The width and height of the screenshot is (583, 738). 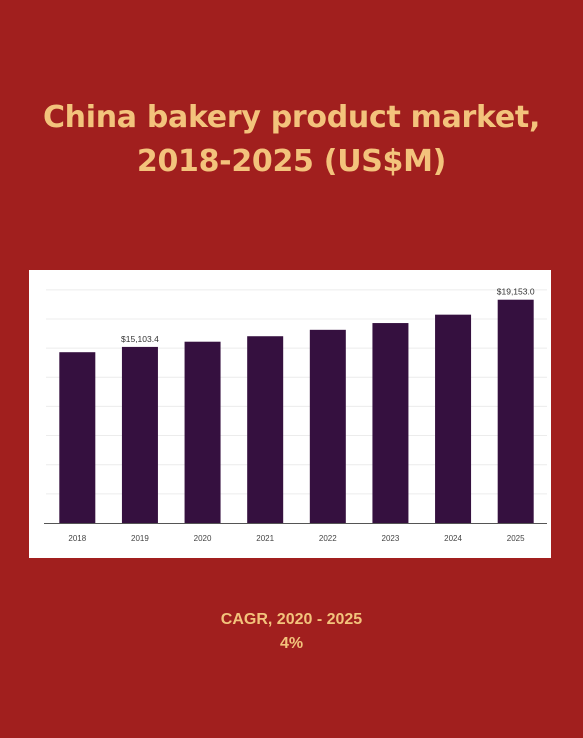 I want to click on bar-2018, so click(x=77, y=437).